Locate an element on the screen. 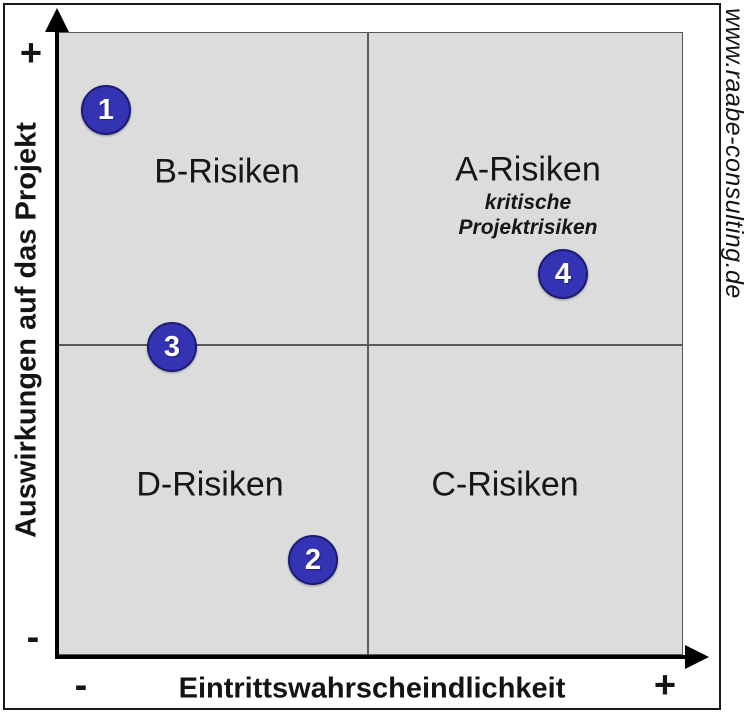 The width and height of the screenshot is (750, 716). y-axis-minus-label: - is located at coordinates (33, 637).